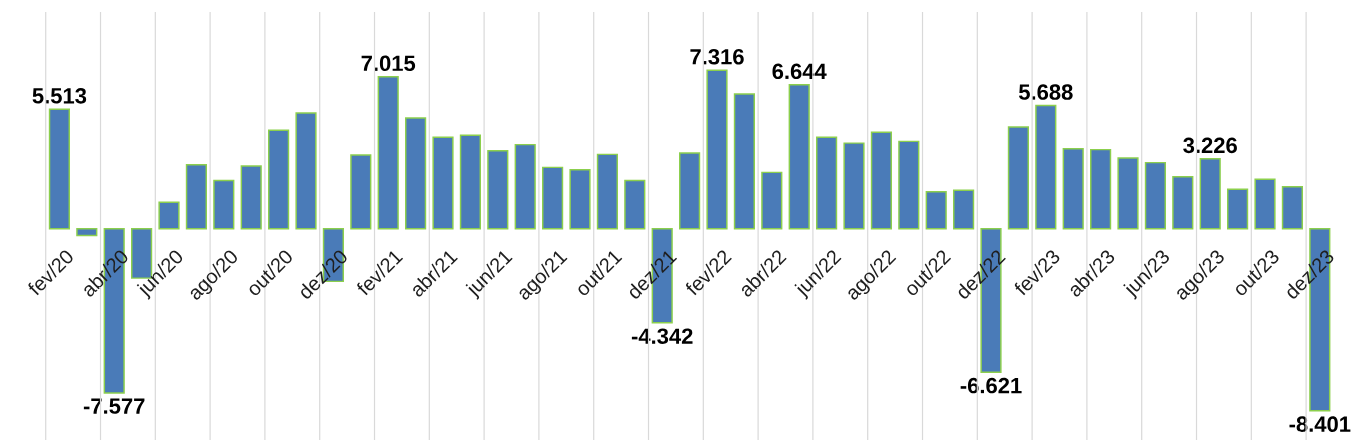  What do you see at coordinates (1320, 424) in the screenshot?
I see `data-label: -8.401` at bounding box center [1320, 424].